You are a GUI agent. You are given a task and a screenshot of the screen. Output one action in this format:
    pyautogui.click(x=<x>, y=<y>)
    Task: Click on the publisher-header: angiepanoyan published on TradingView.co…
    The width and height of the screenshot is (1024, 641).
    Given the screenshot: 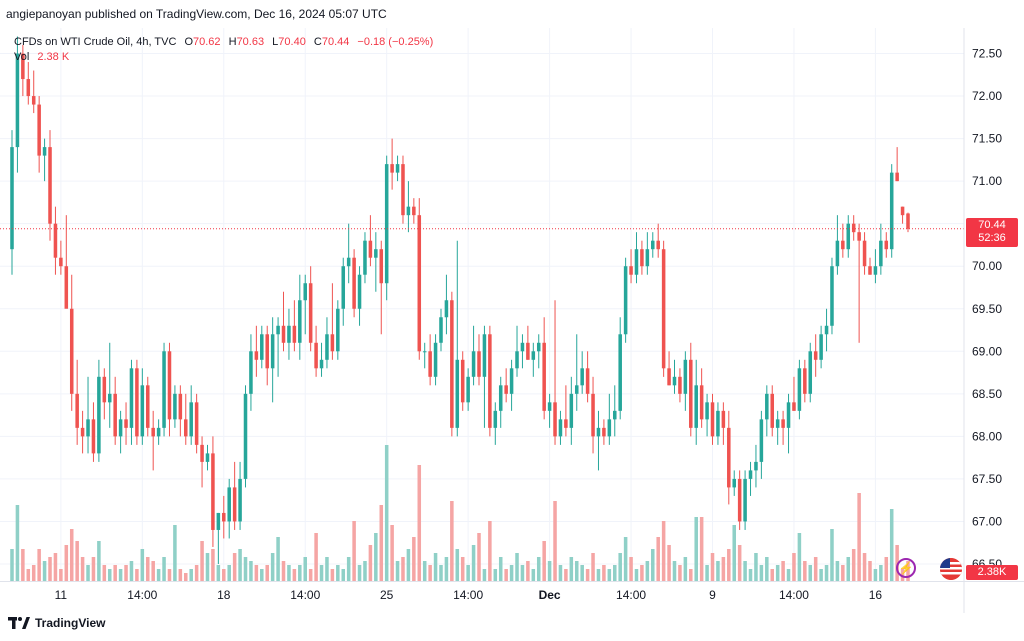 What is the action you would take?
    pyautogui.click(x=196, y=14)
    